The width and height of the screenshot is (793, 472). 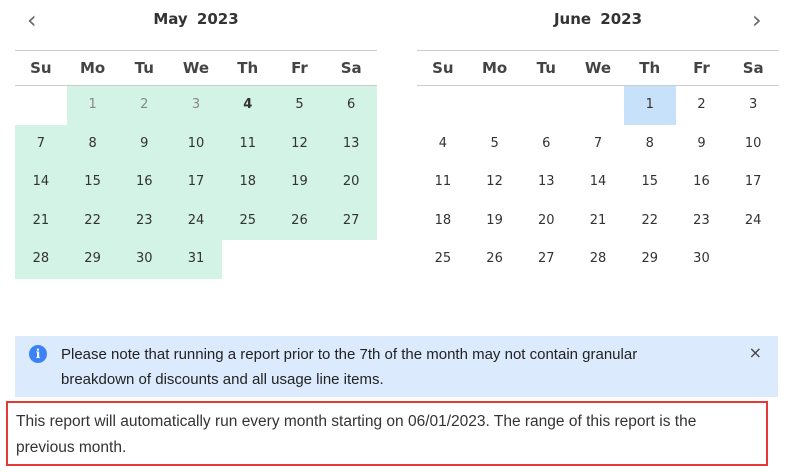 I want to click on prev-month-button: ‹, so click(x=32, y=20).